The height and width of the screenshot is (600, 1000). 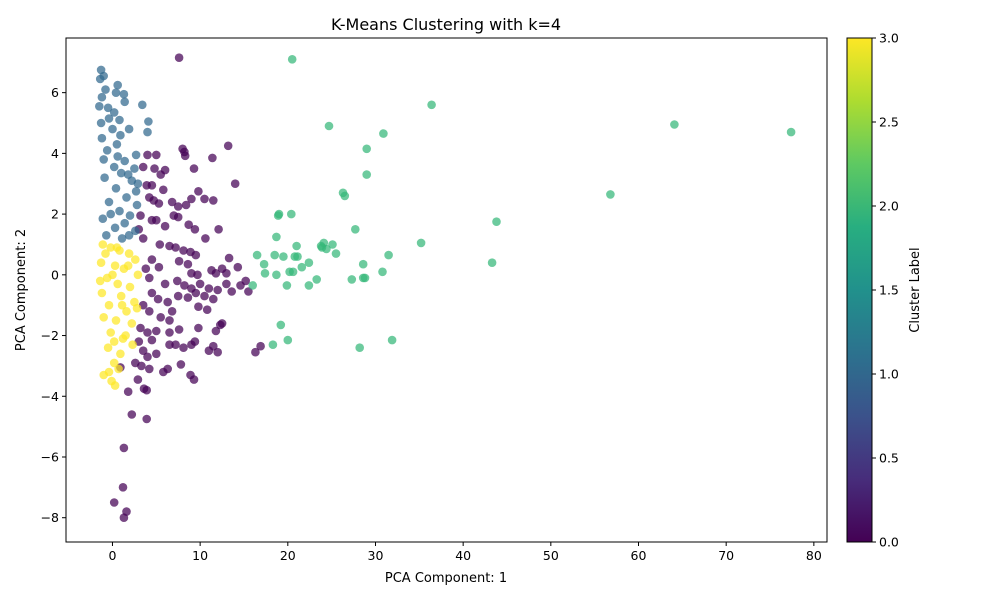 I want to click on y-tick-label: 4, so click(x=55, y=153).